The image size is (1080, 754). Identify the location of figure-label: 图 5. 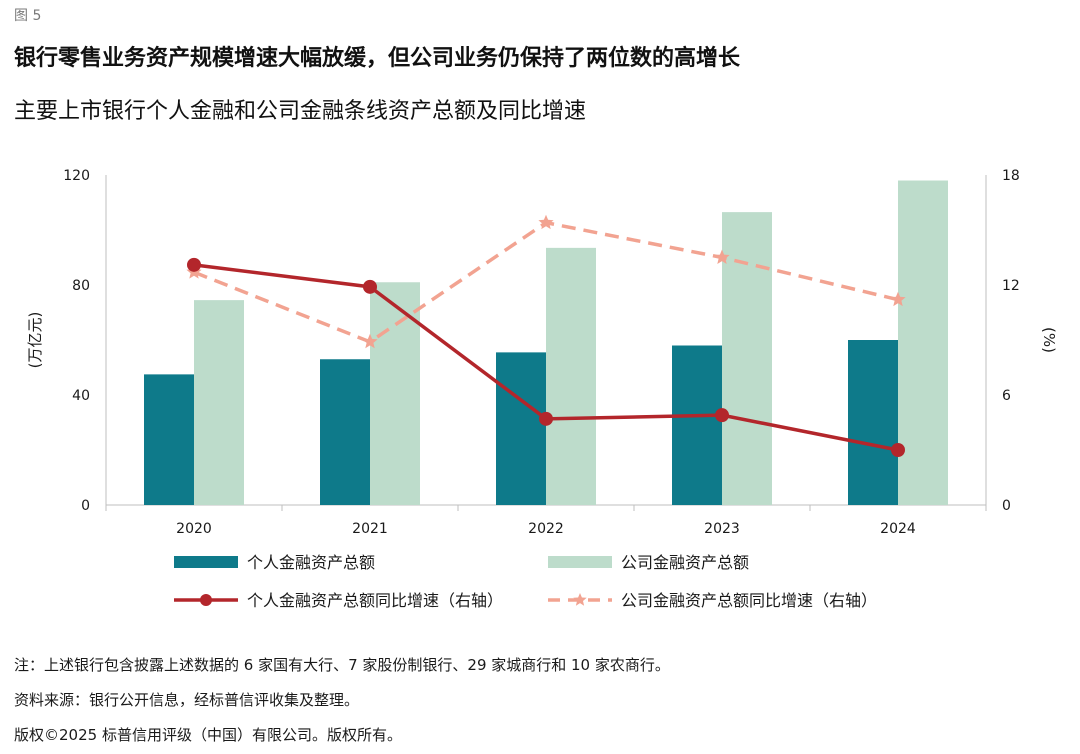
(28, 16).